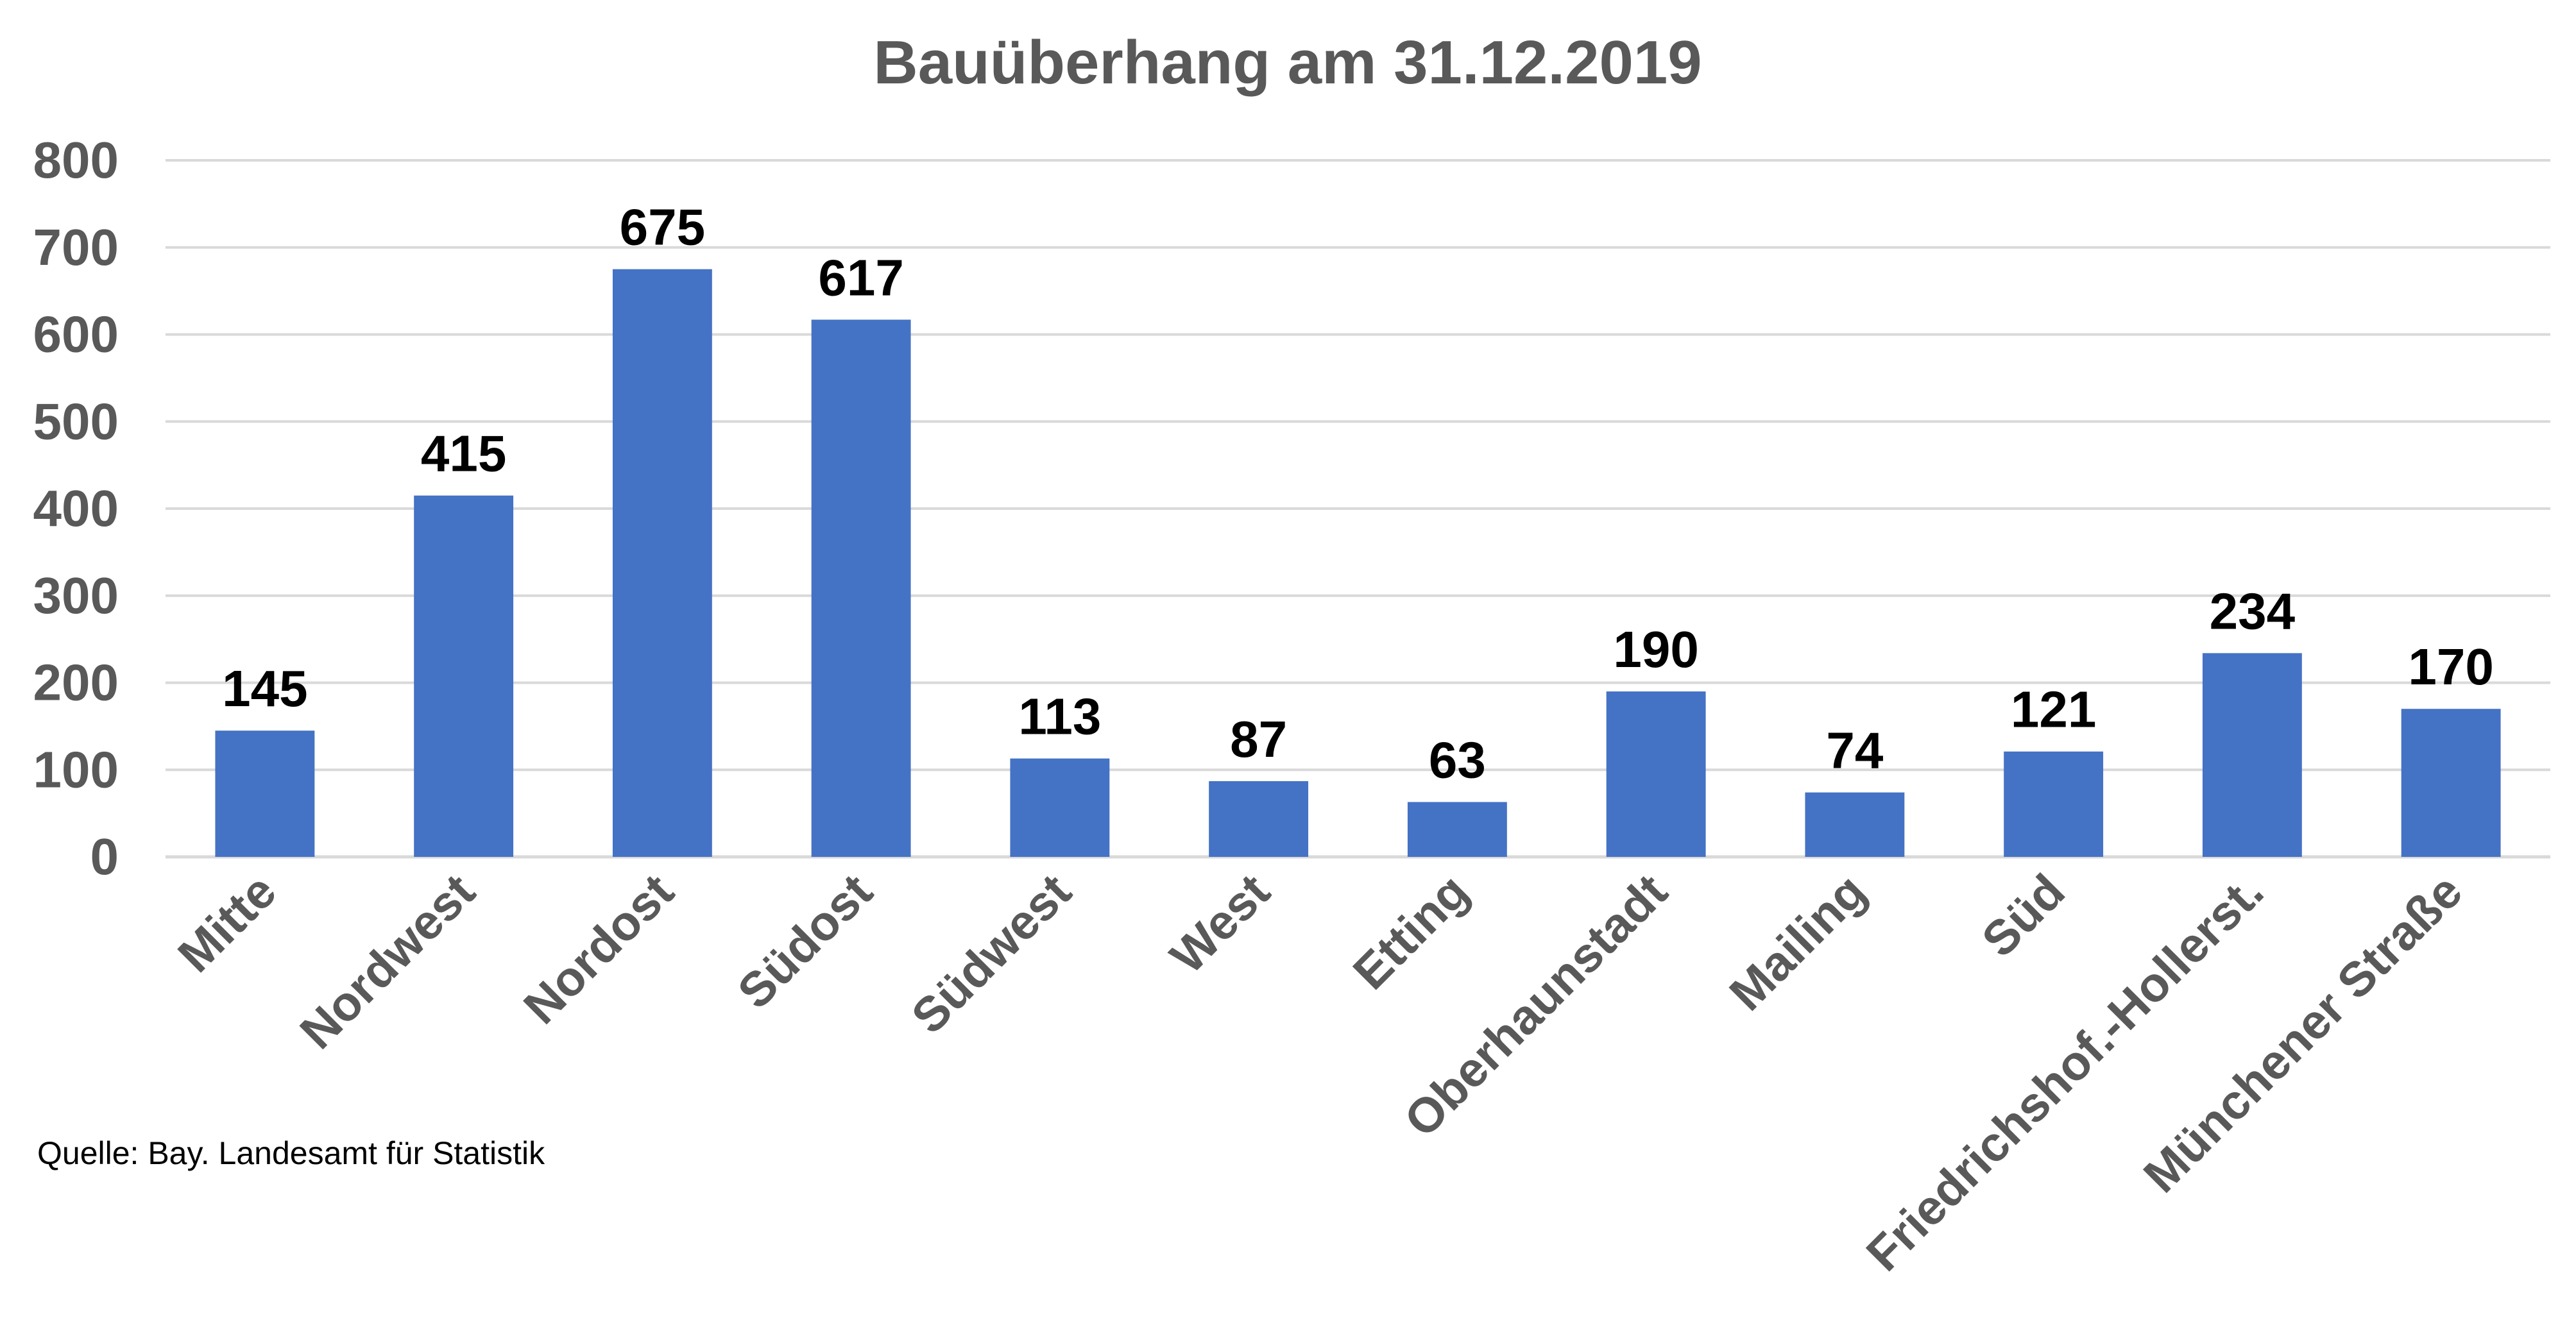 The width and height of the screenshot is (2576, 1327). I want to click on y-axis-ticks: 0 100 200 300 400 500 600 700 800, so click(76, 508).